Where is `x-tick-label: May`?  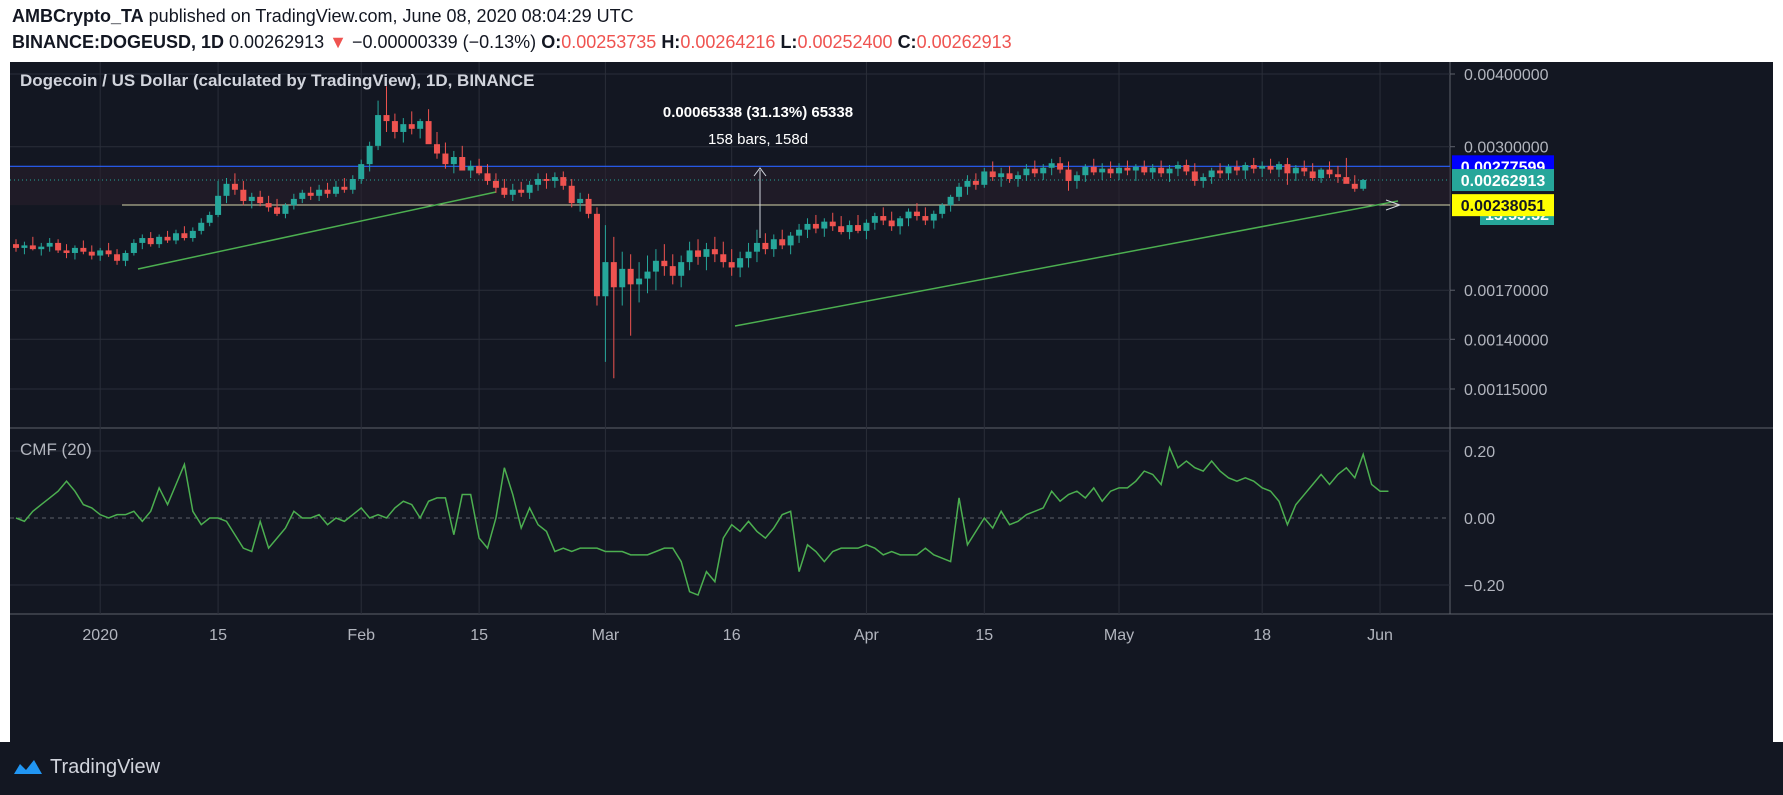 x-tick-label: May is located at coordinates (1119, 635).